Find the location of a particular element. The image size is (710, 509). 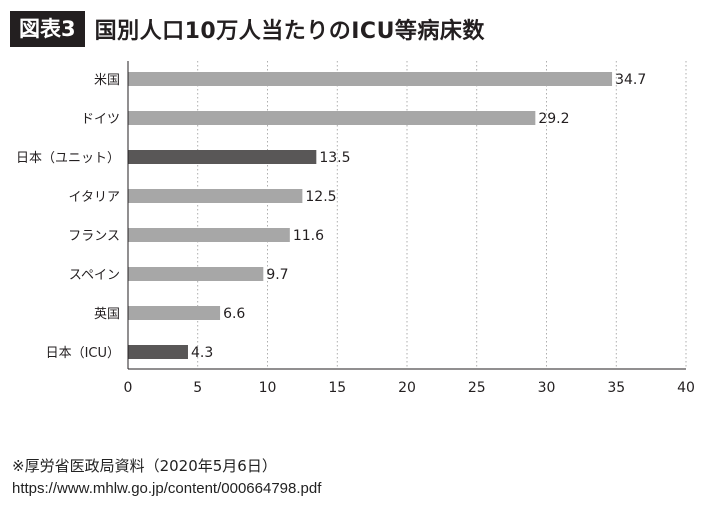

x-tick-label: 20 is located at coordinates (407, 388).